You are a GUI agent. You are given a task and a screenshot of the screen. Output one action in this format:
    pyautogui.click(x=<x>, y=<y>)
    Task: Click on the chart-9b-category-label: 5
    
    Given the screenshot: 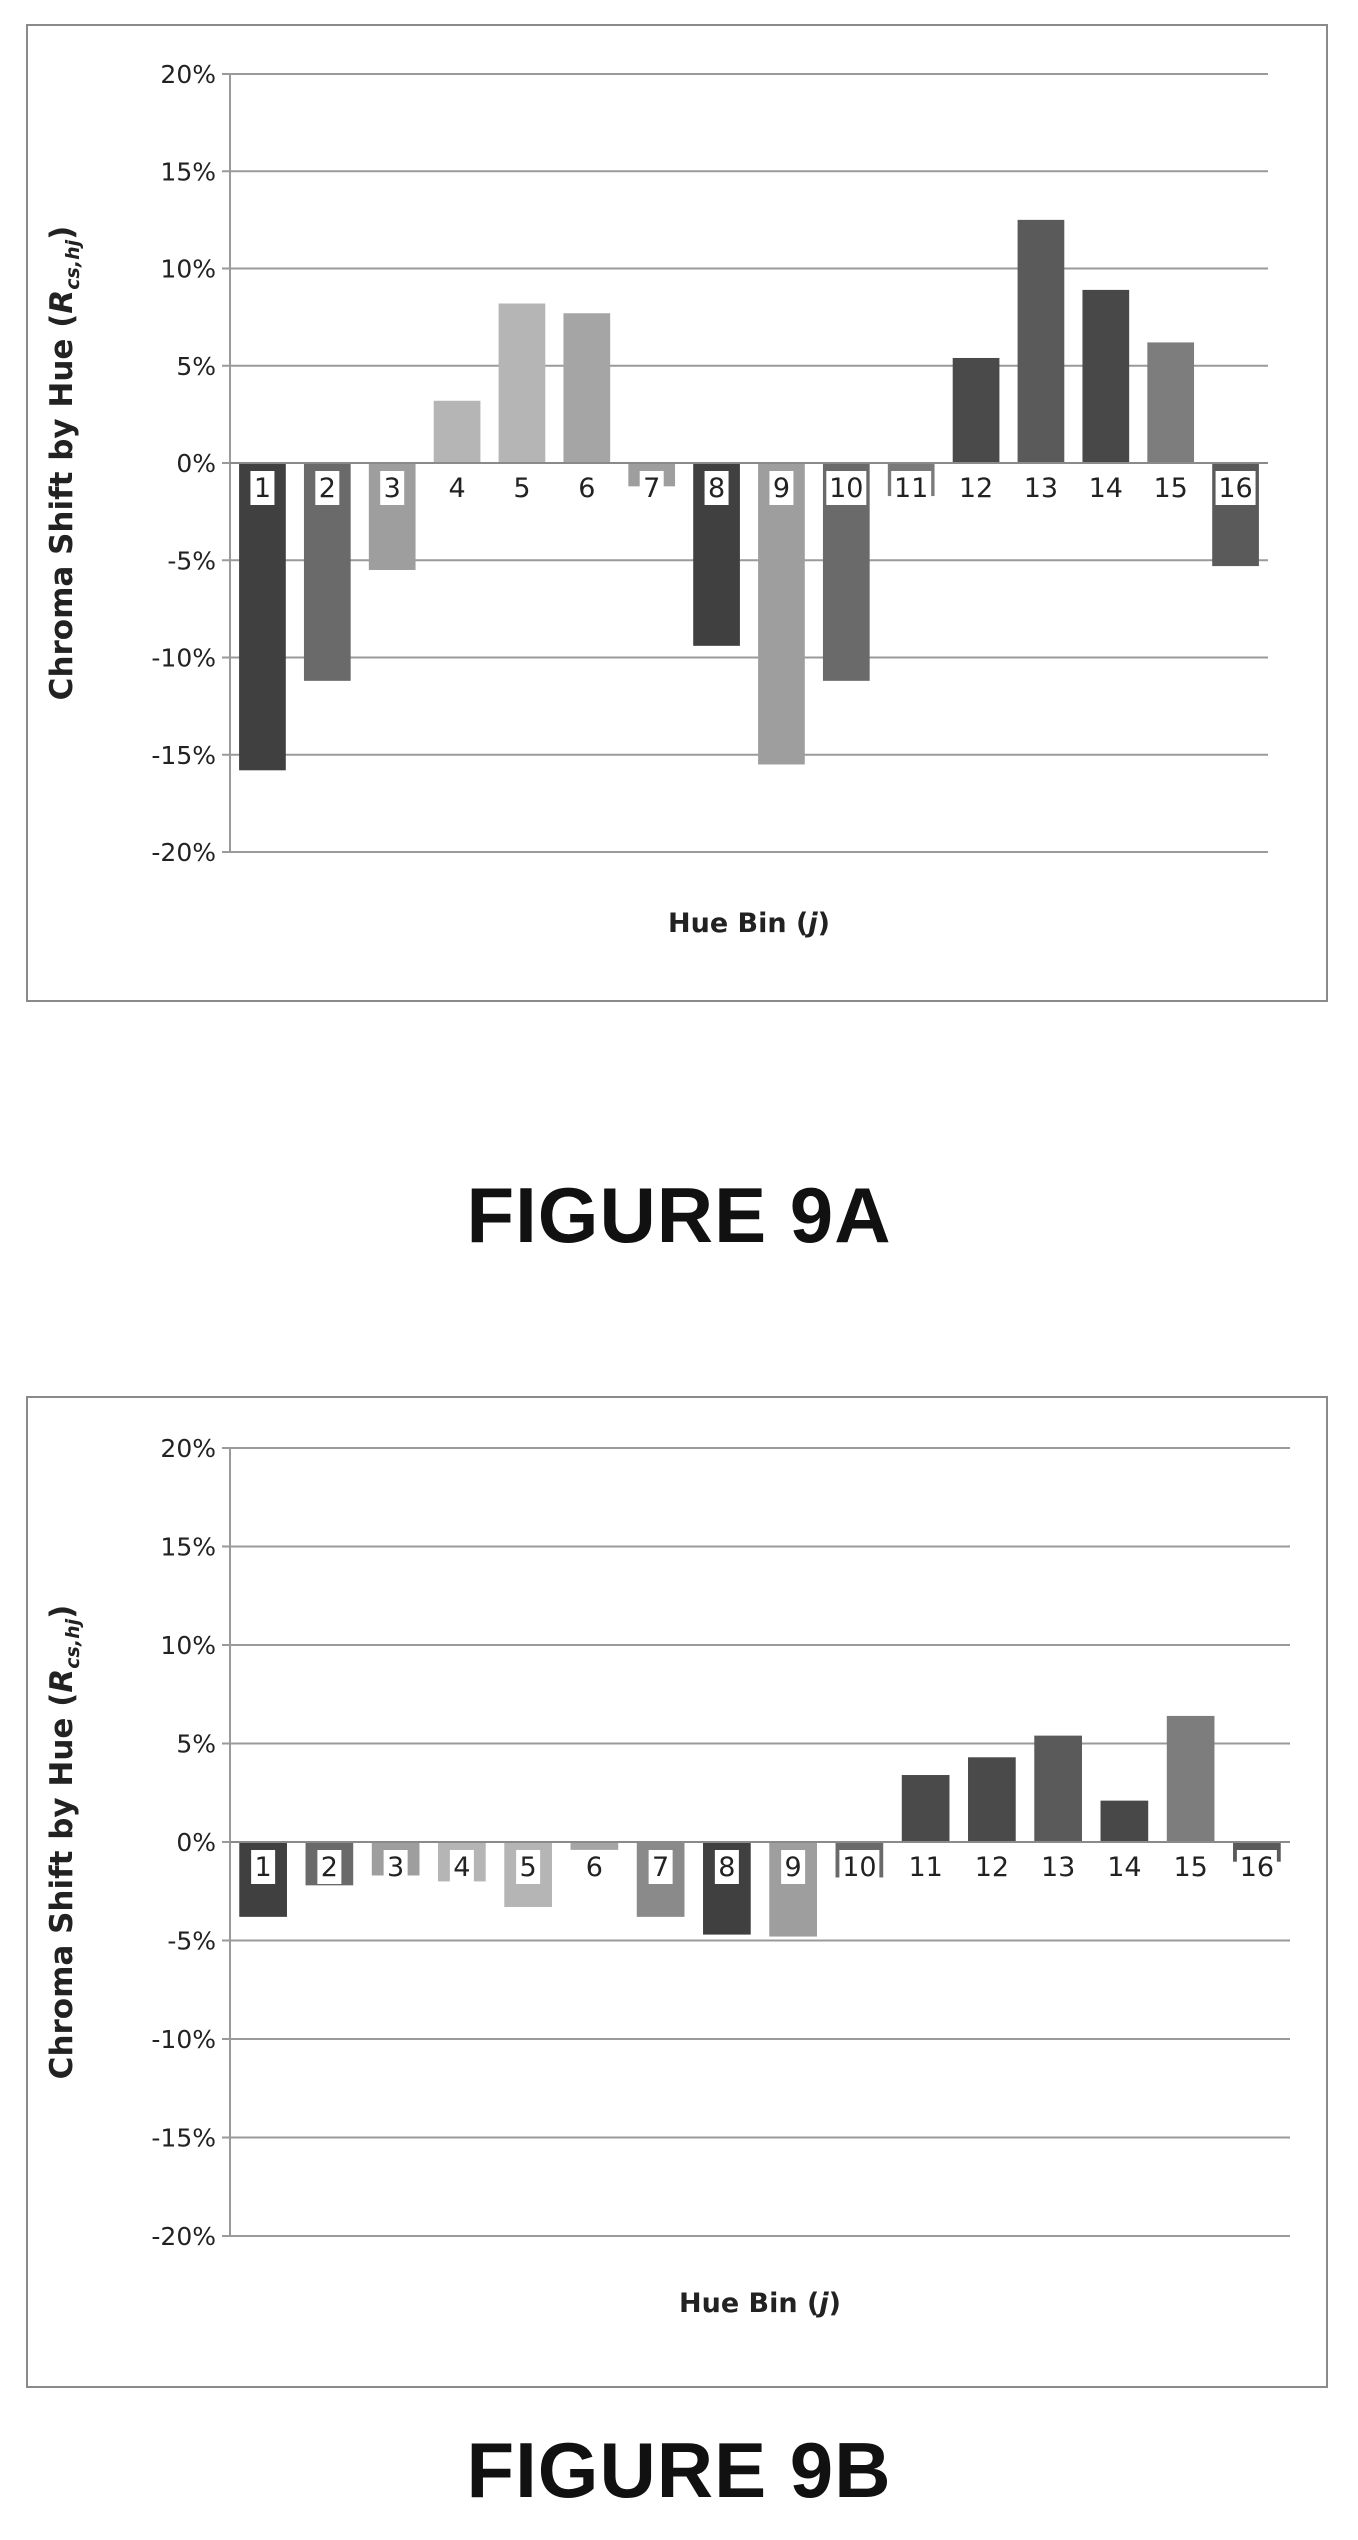 What is the action you would take?
    pyautogui.click(x=528, y=1867)
    